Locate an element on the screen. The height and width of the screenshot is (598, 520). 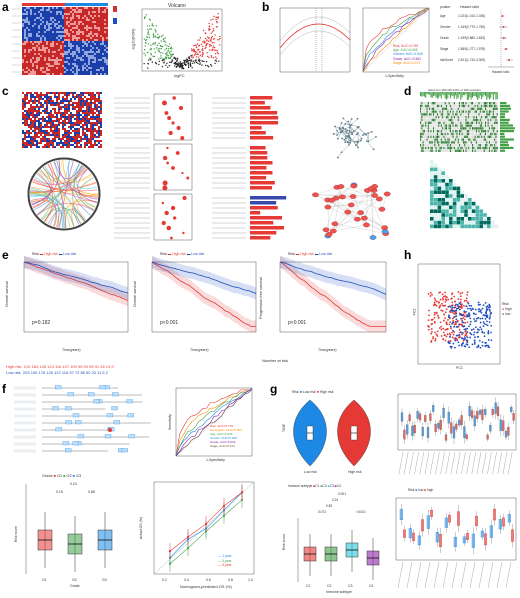
chord-link is located at coordinates (87, 186).